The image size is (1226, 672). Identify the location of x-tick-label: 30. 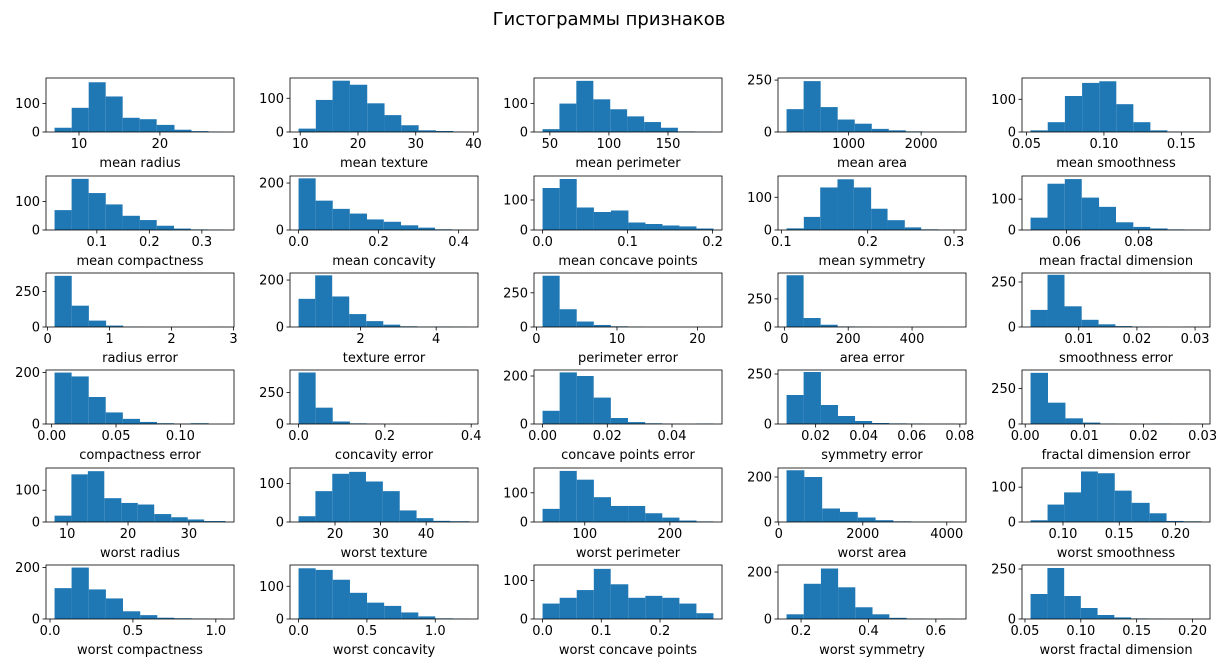
(380, 534).